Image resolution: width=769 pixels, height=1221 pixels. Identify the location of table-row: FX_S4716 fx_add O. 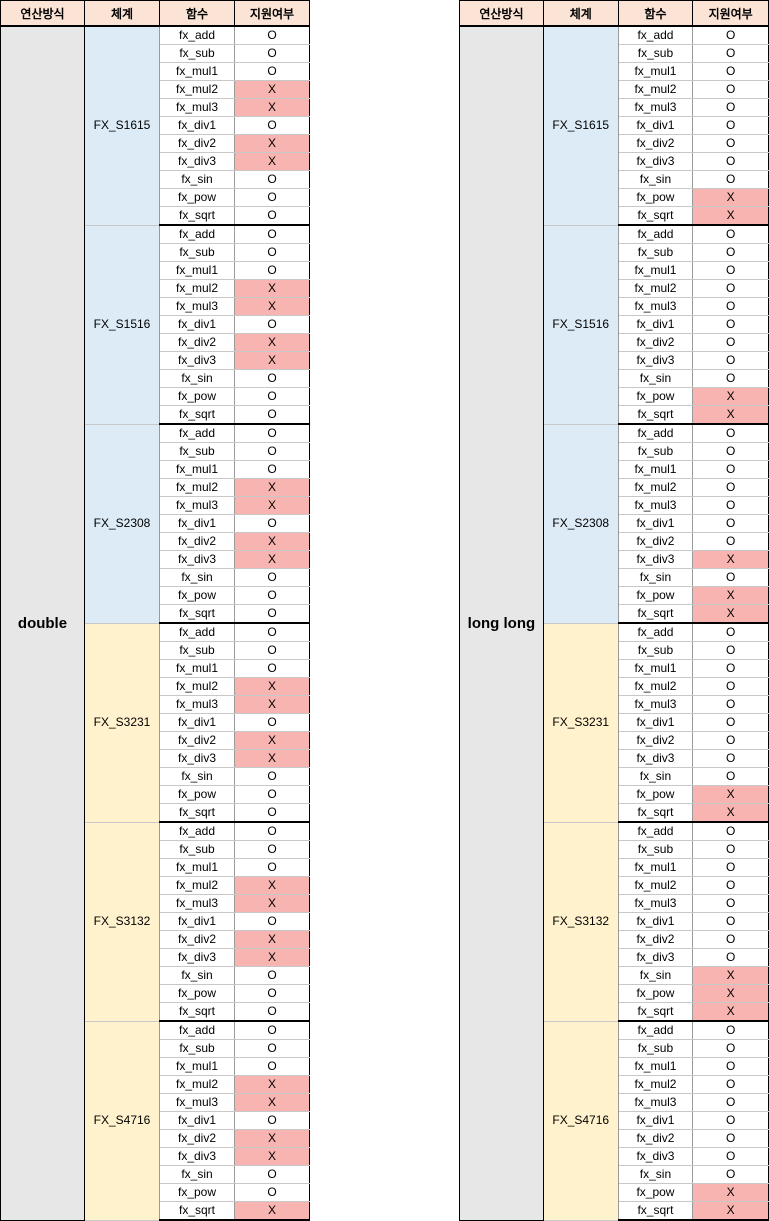
(614, 1121).